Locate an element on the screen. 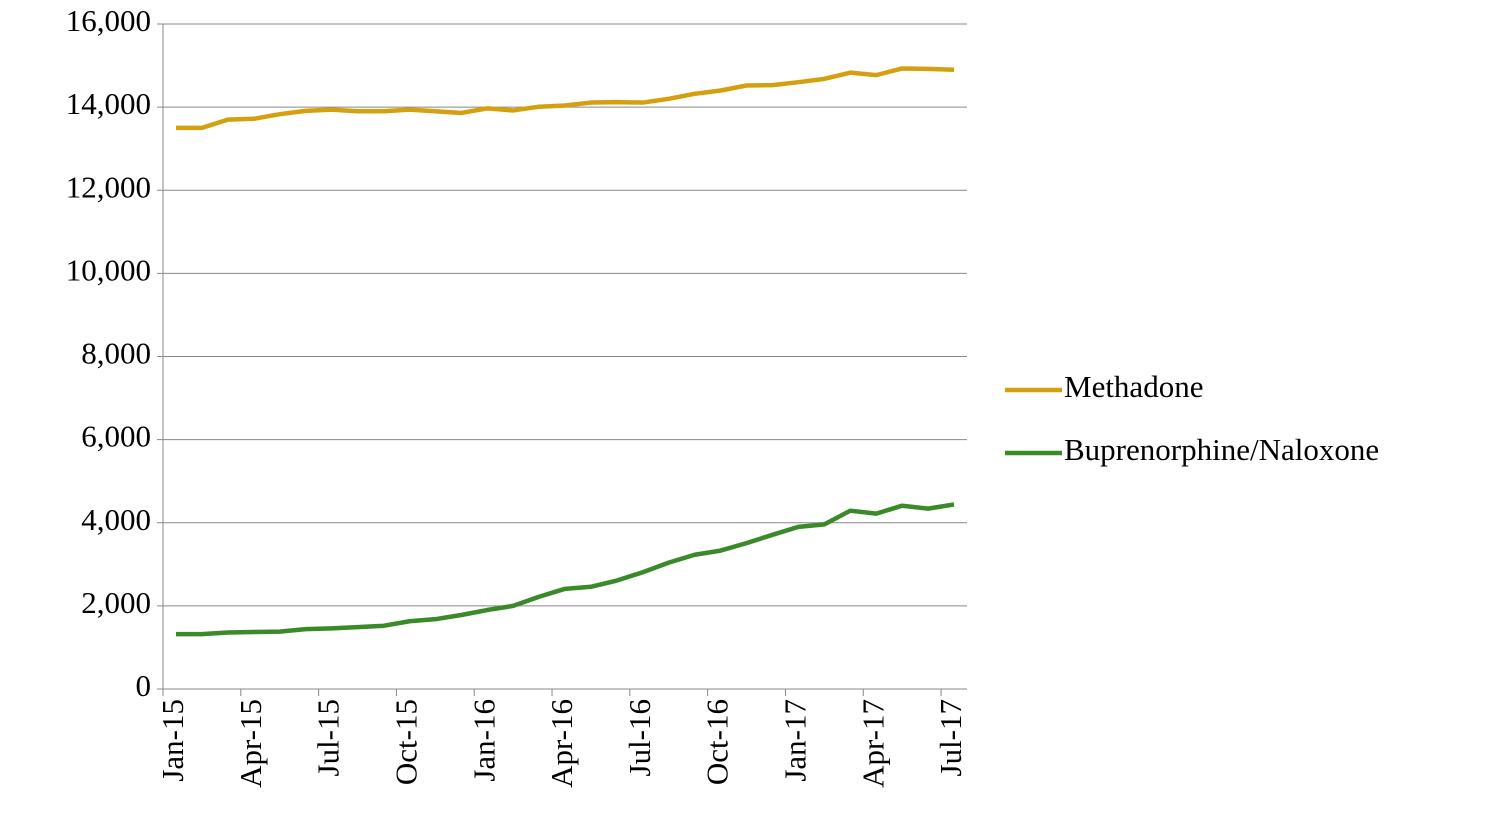 This screenshot has height=839, width=1511. x-tick-label: Jul-15 is located at coordinates (328, 738).